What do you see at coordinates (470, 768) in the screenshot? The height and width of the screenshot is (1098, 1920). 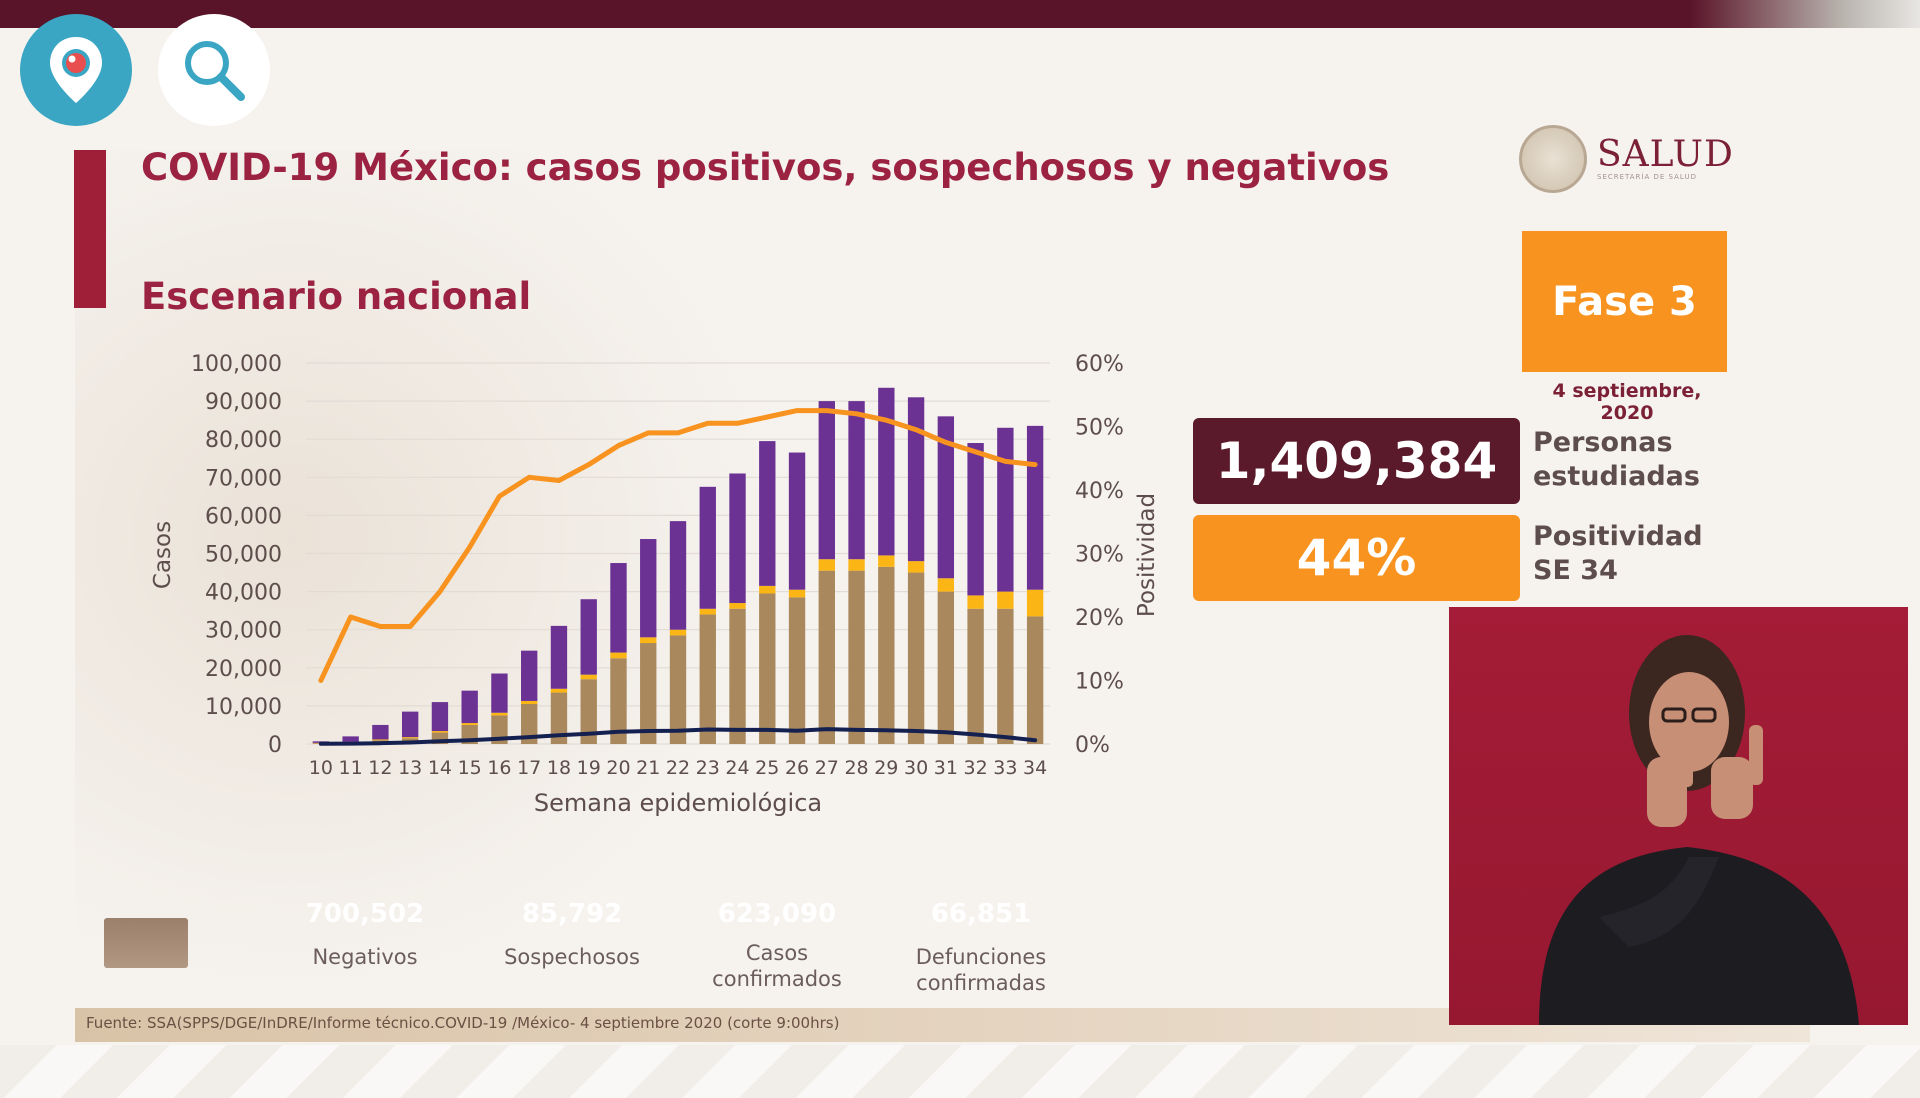 I see `x-tick-label: 15` at bounding box center [470, 768].